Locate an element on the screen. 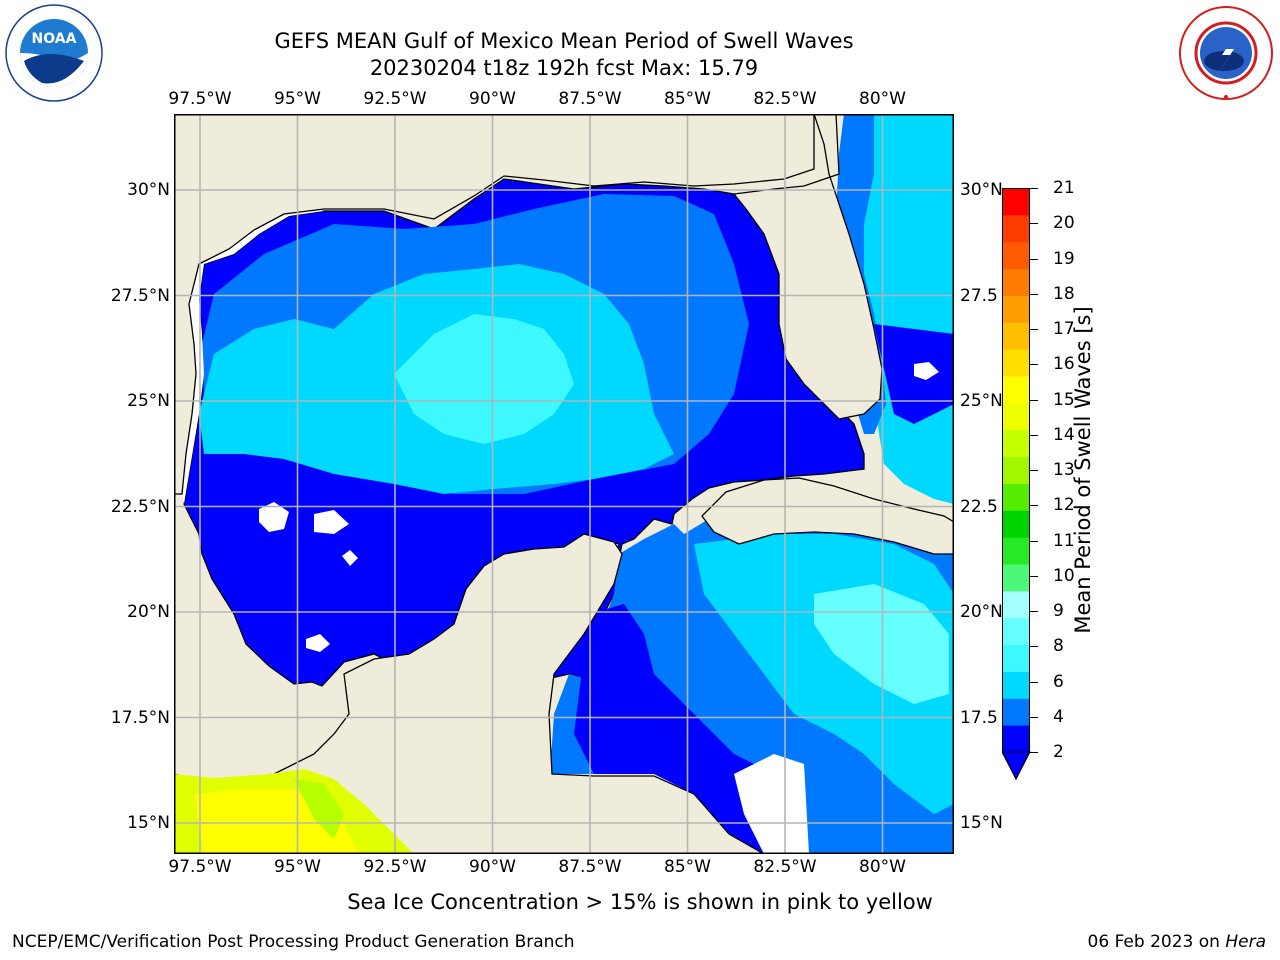 The height and width of the screenshot is (960, 1280). lat-tick-label-right: 17.5 is located at coordinates (979, 717).